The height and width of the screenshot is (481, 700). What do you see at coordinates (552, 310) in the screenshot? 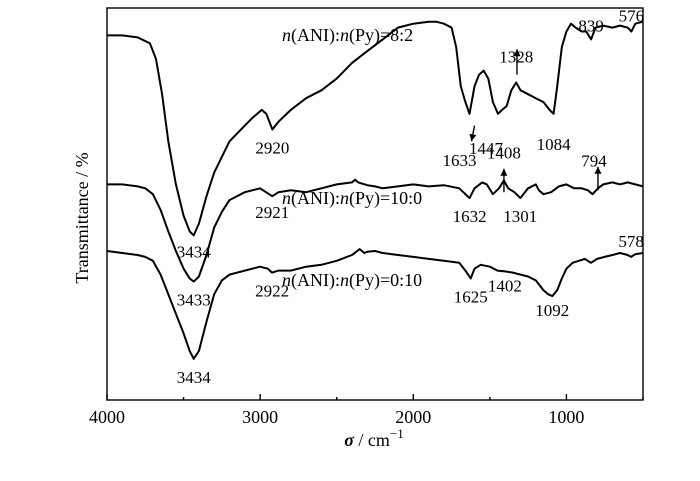
I see `peak-label-1092: 1092` at bounding box center [552, 310].